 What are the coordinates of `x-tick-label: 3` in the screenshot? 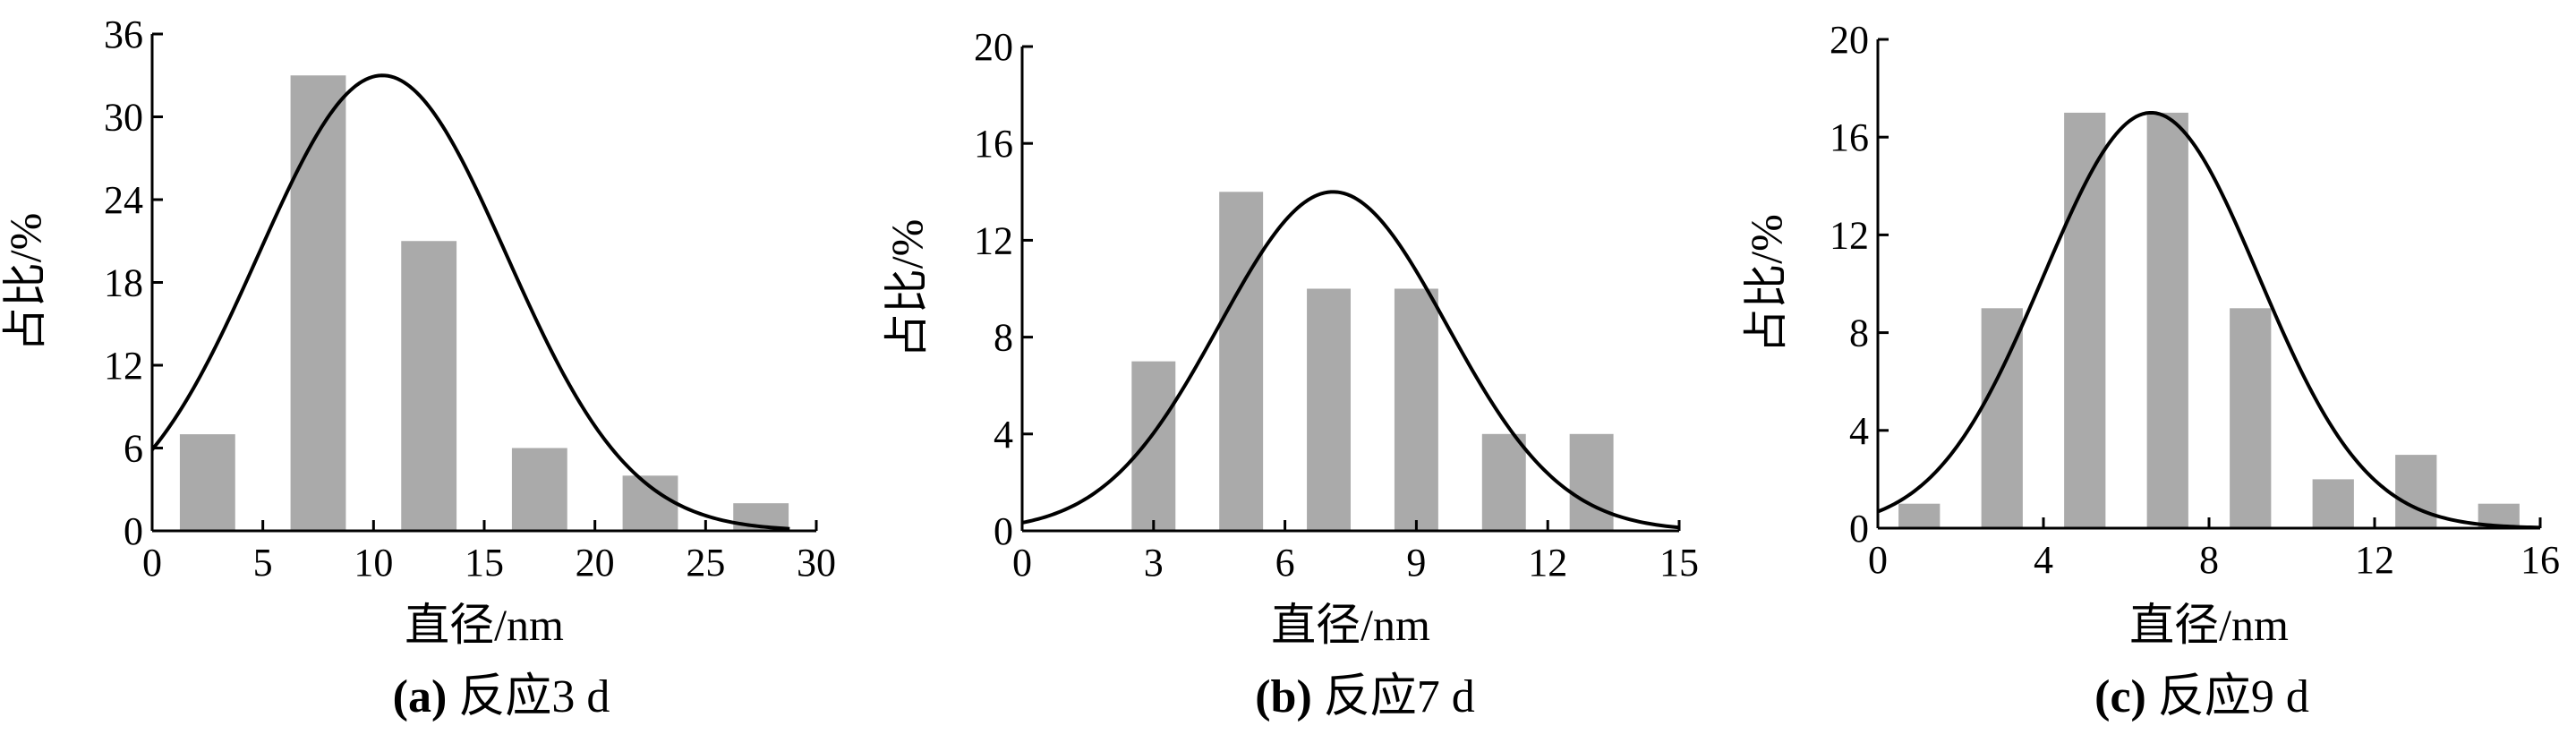 It's located at (1154, 563).